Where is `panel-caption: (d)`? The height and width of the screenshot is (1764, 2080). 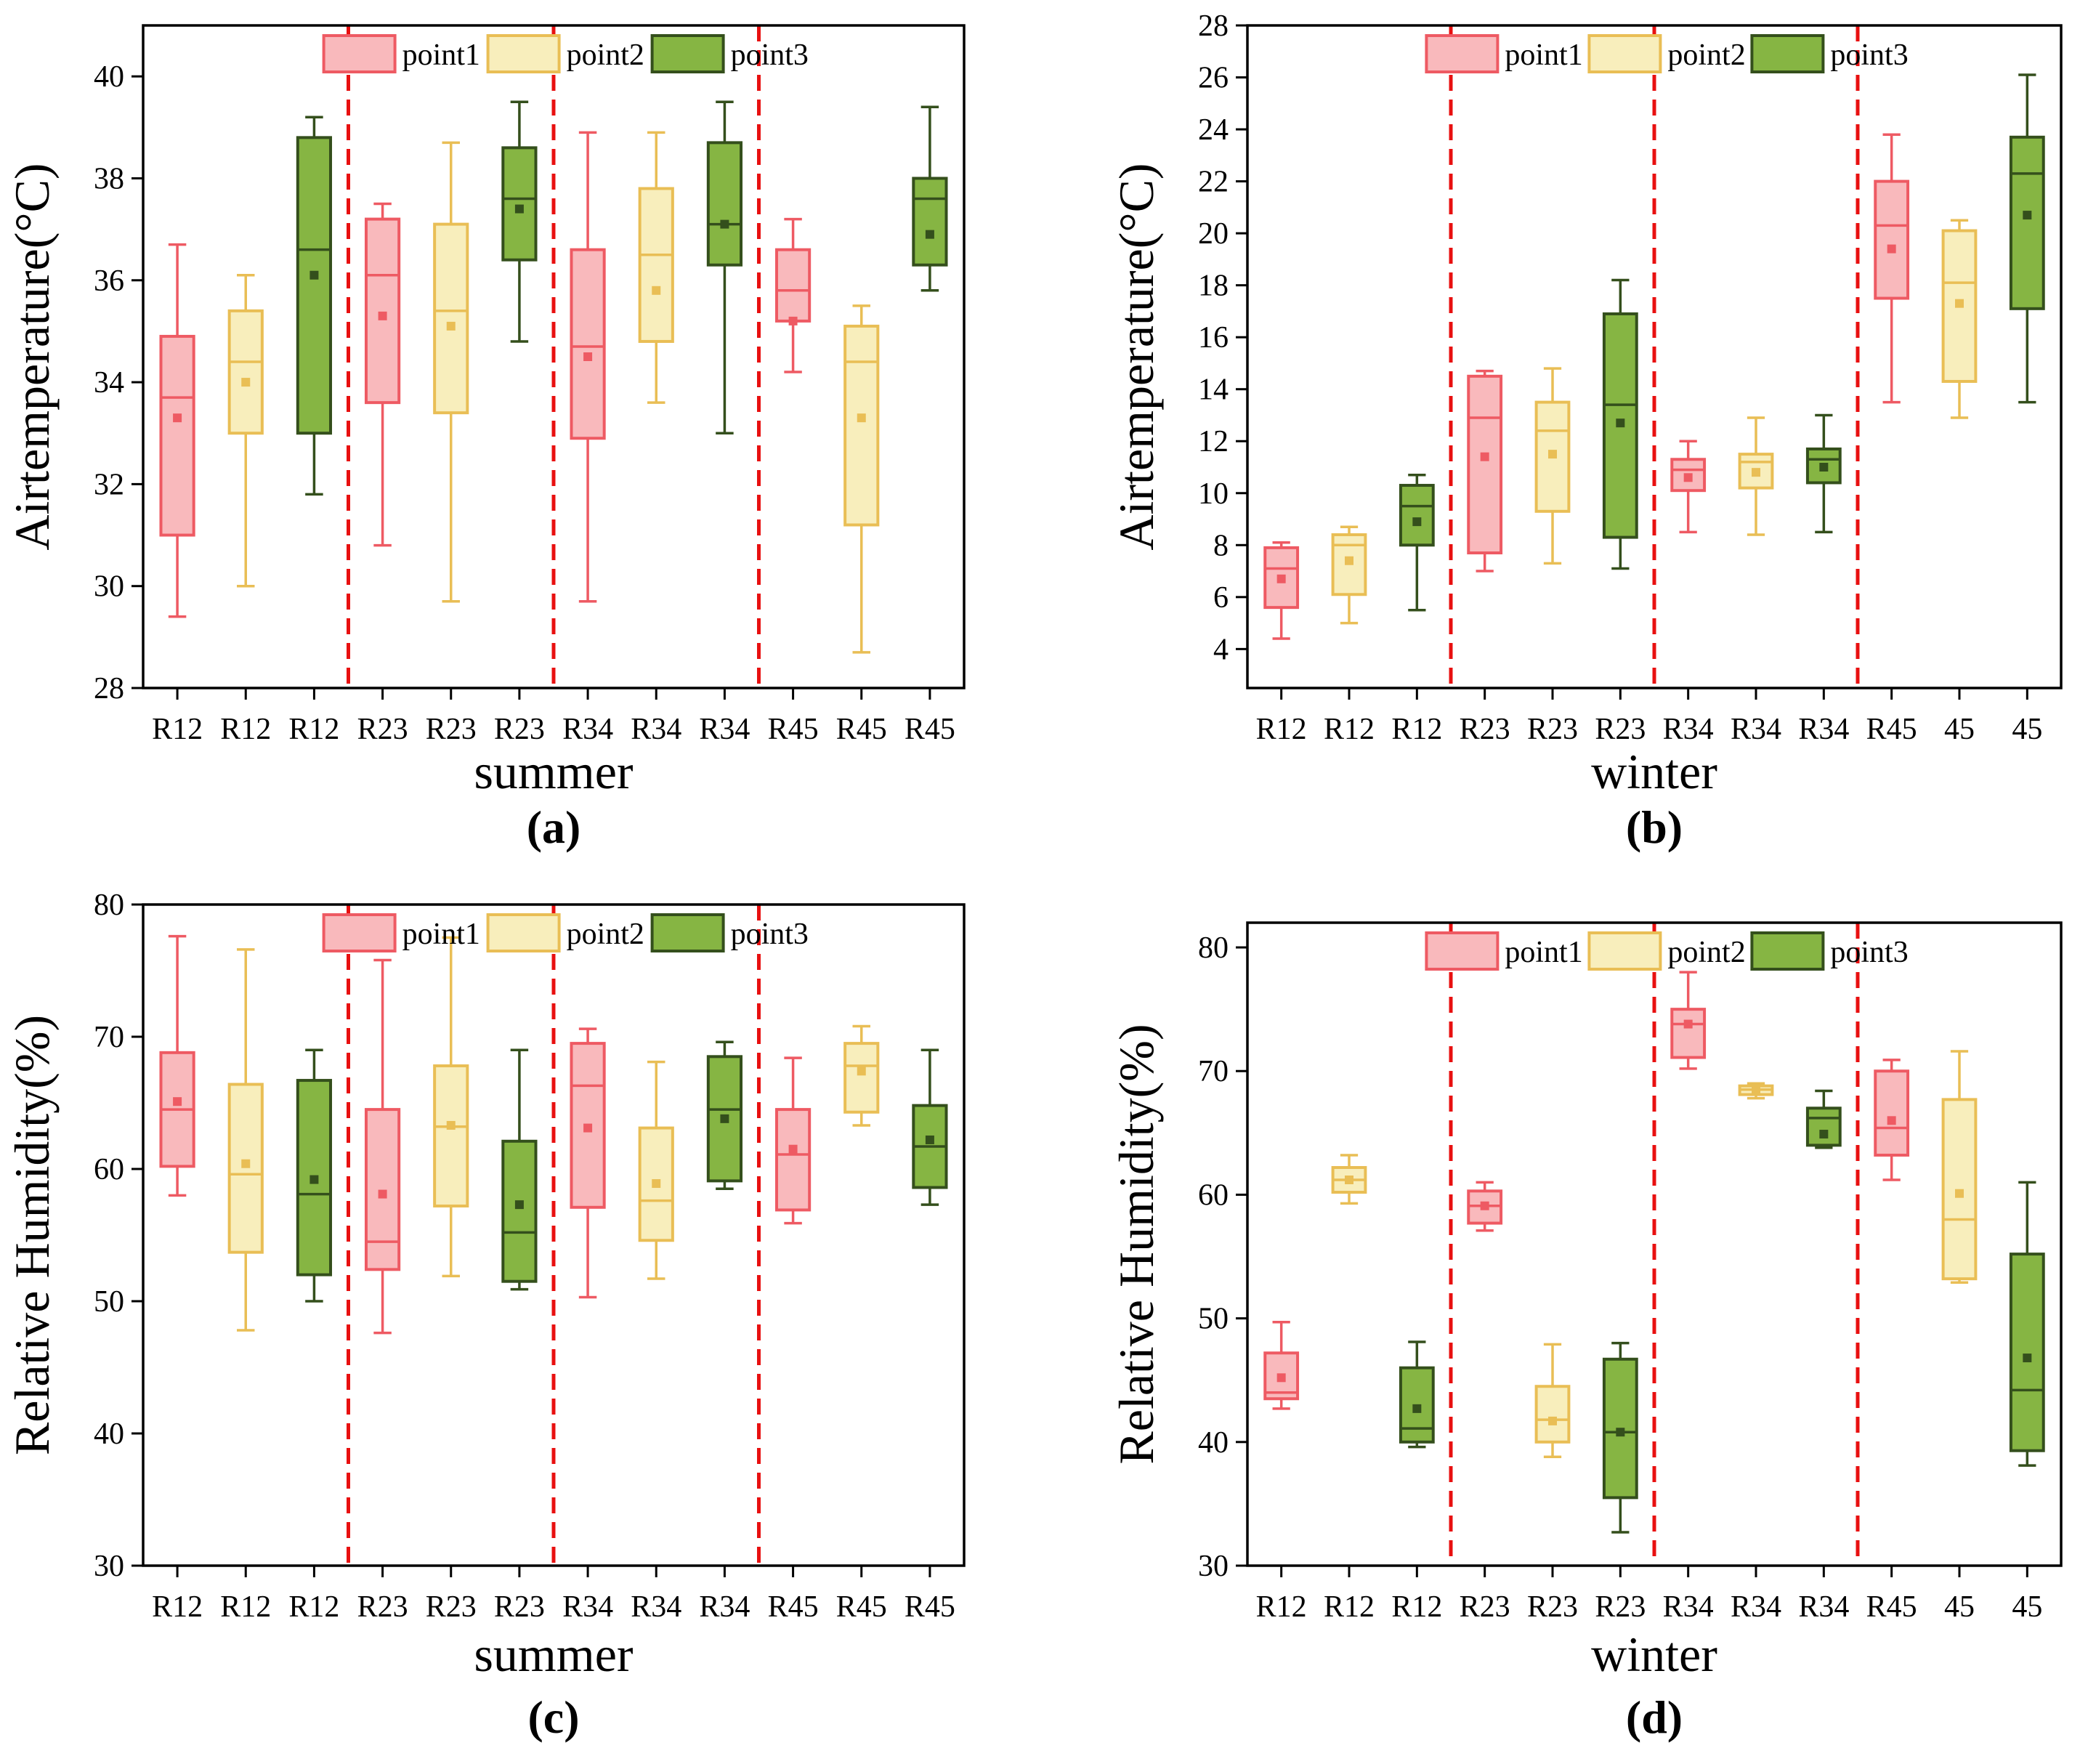 panel-caption: (d) is located at coordinates (1654, 1717).